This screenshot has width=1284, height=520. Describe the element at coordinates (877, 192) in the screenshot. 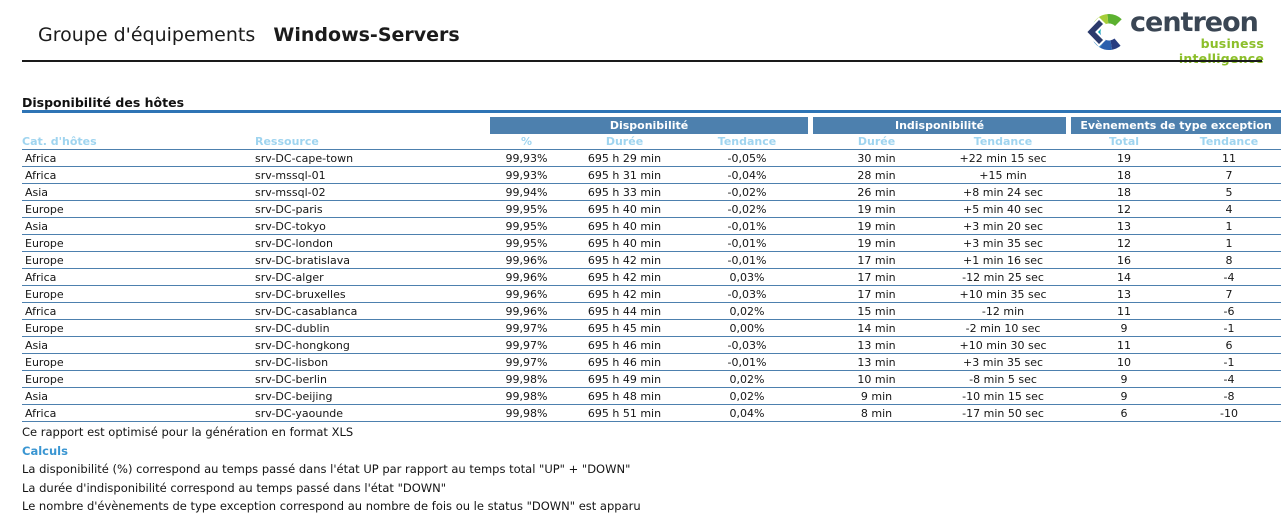

I see `cell-unavailability-duration: 26 min` at that location.